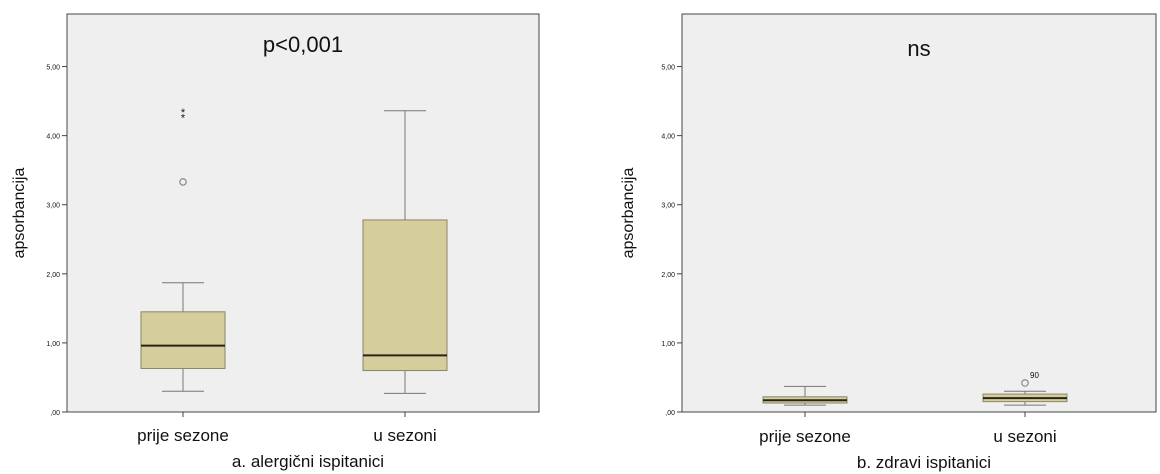 The image size is (1160, 474). What do you see at coordinates (918, 48) in the screenshot?
I see `significance-annotation: ns` at bounding box center [918, 48].